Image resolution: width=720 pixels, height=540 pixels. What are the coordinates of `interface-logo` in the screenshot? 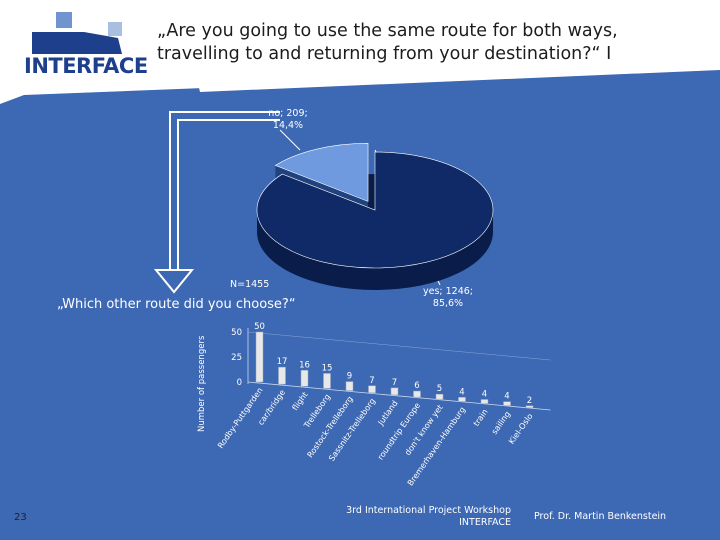 It's located at (77, 33).